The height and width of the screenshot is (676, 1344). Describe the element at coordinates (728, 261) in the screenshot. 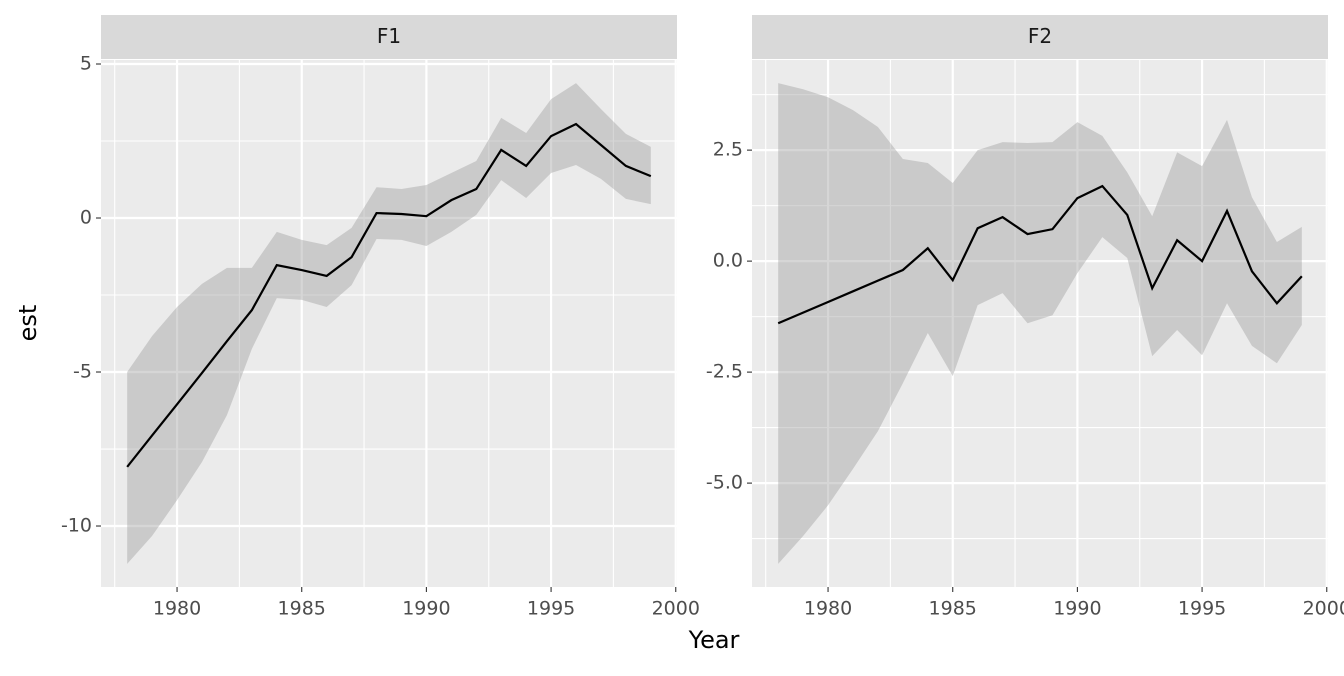

I see `y-tick-label: 0.0` at that location.